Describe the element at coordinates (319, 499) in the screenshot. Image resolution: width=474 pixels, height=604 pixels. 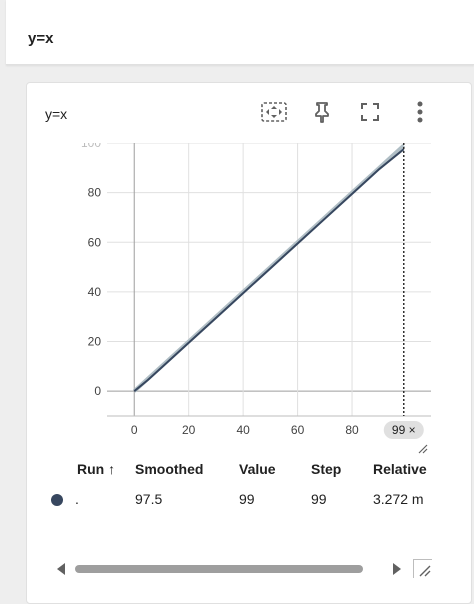
I see `cell-step: 99` at that location.